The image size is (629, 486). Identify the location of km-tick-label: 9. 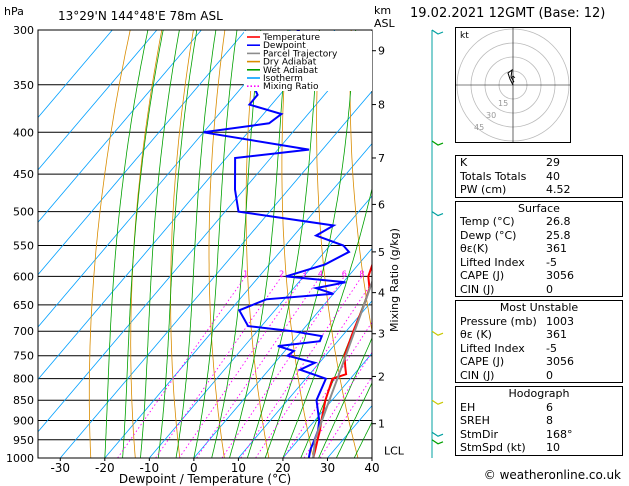
(381, 51).